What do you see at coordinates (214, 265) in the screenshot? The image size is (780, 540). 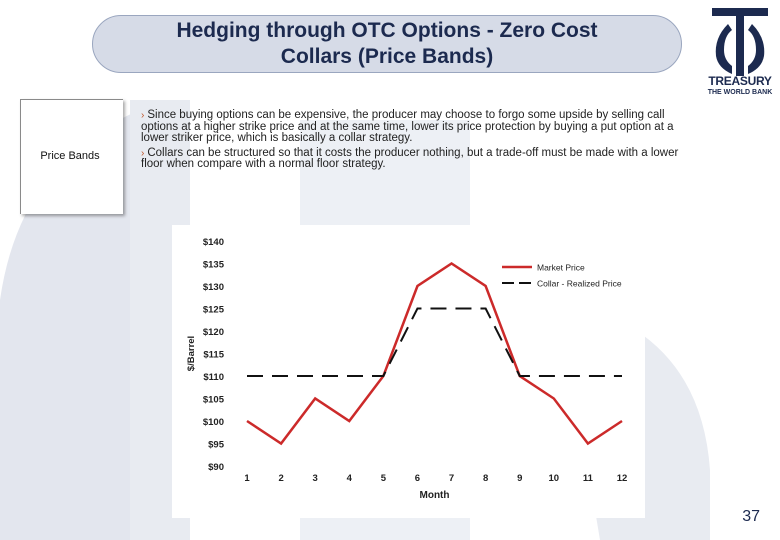 I see `y-tick-label: $135` at bounding box center [214, 265].